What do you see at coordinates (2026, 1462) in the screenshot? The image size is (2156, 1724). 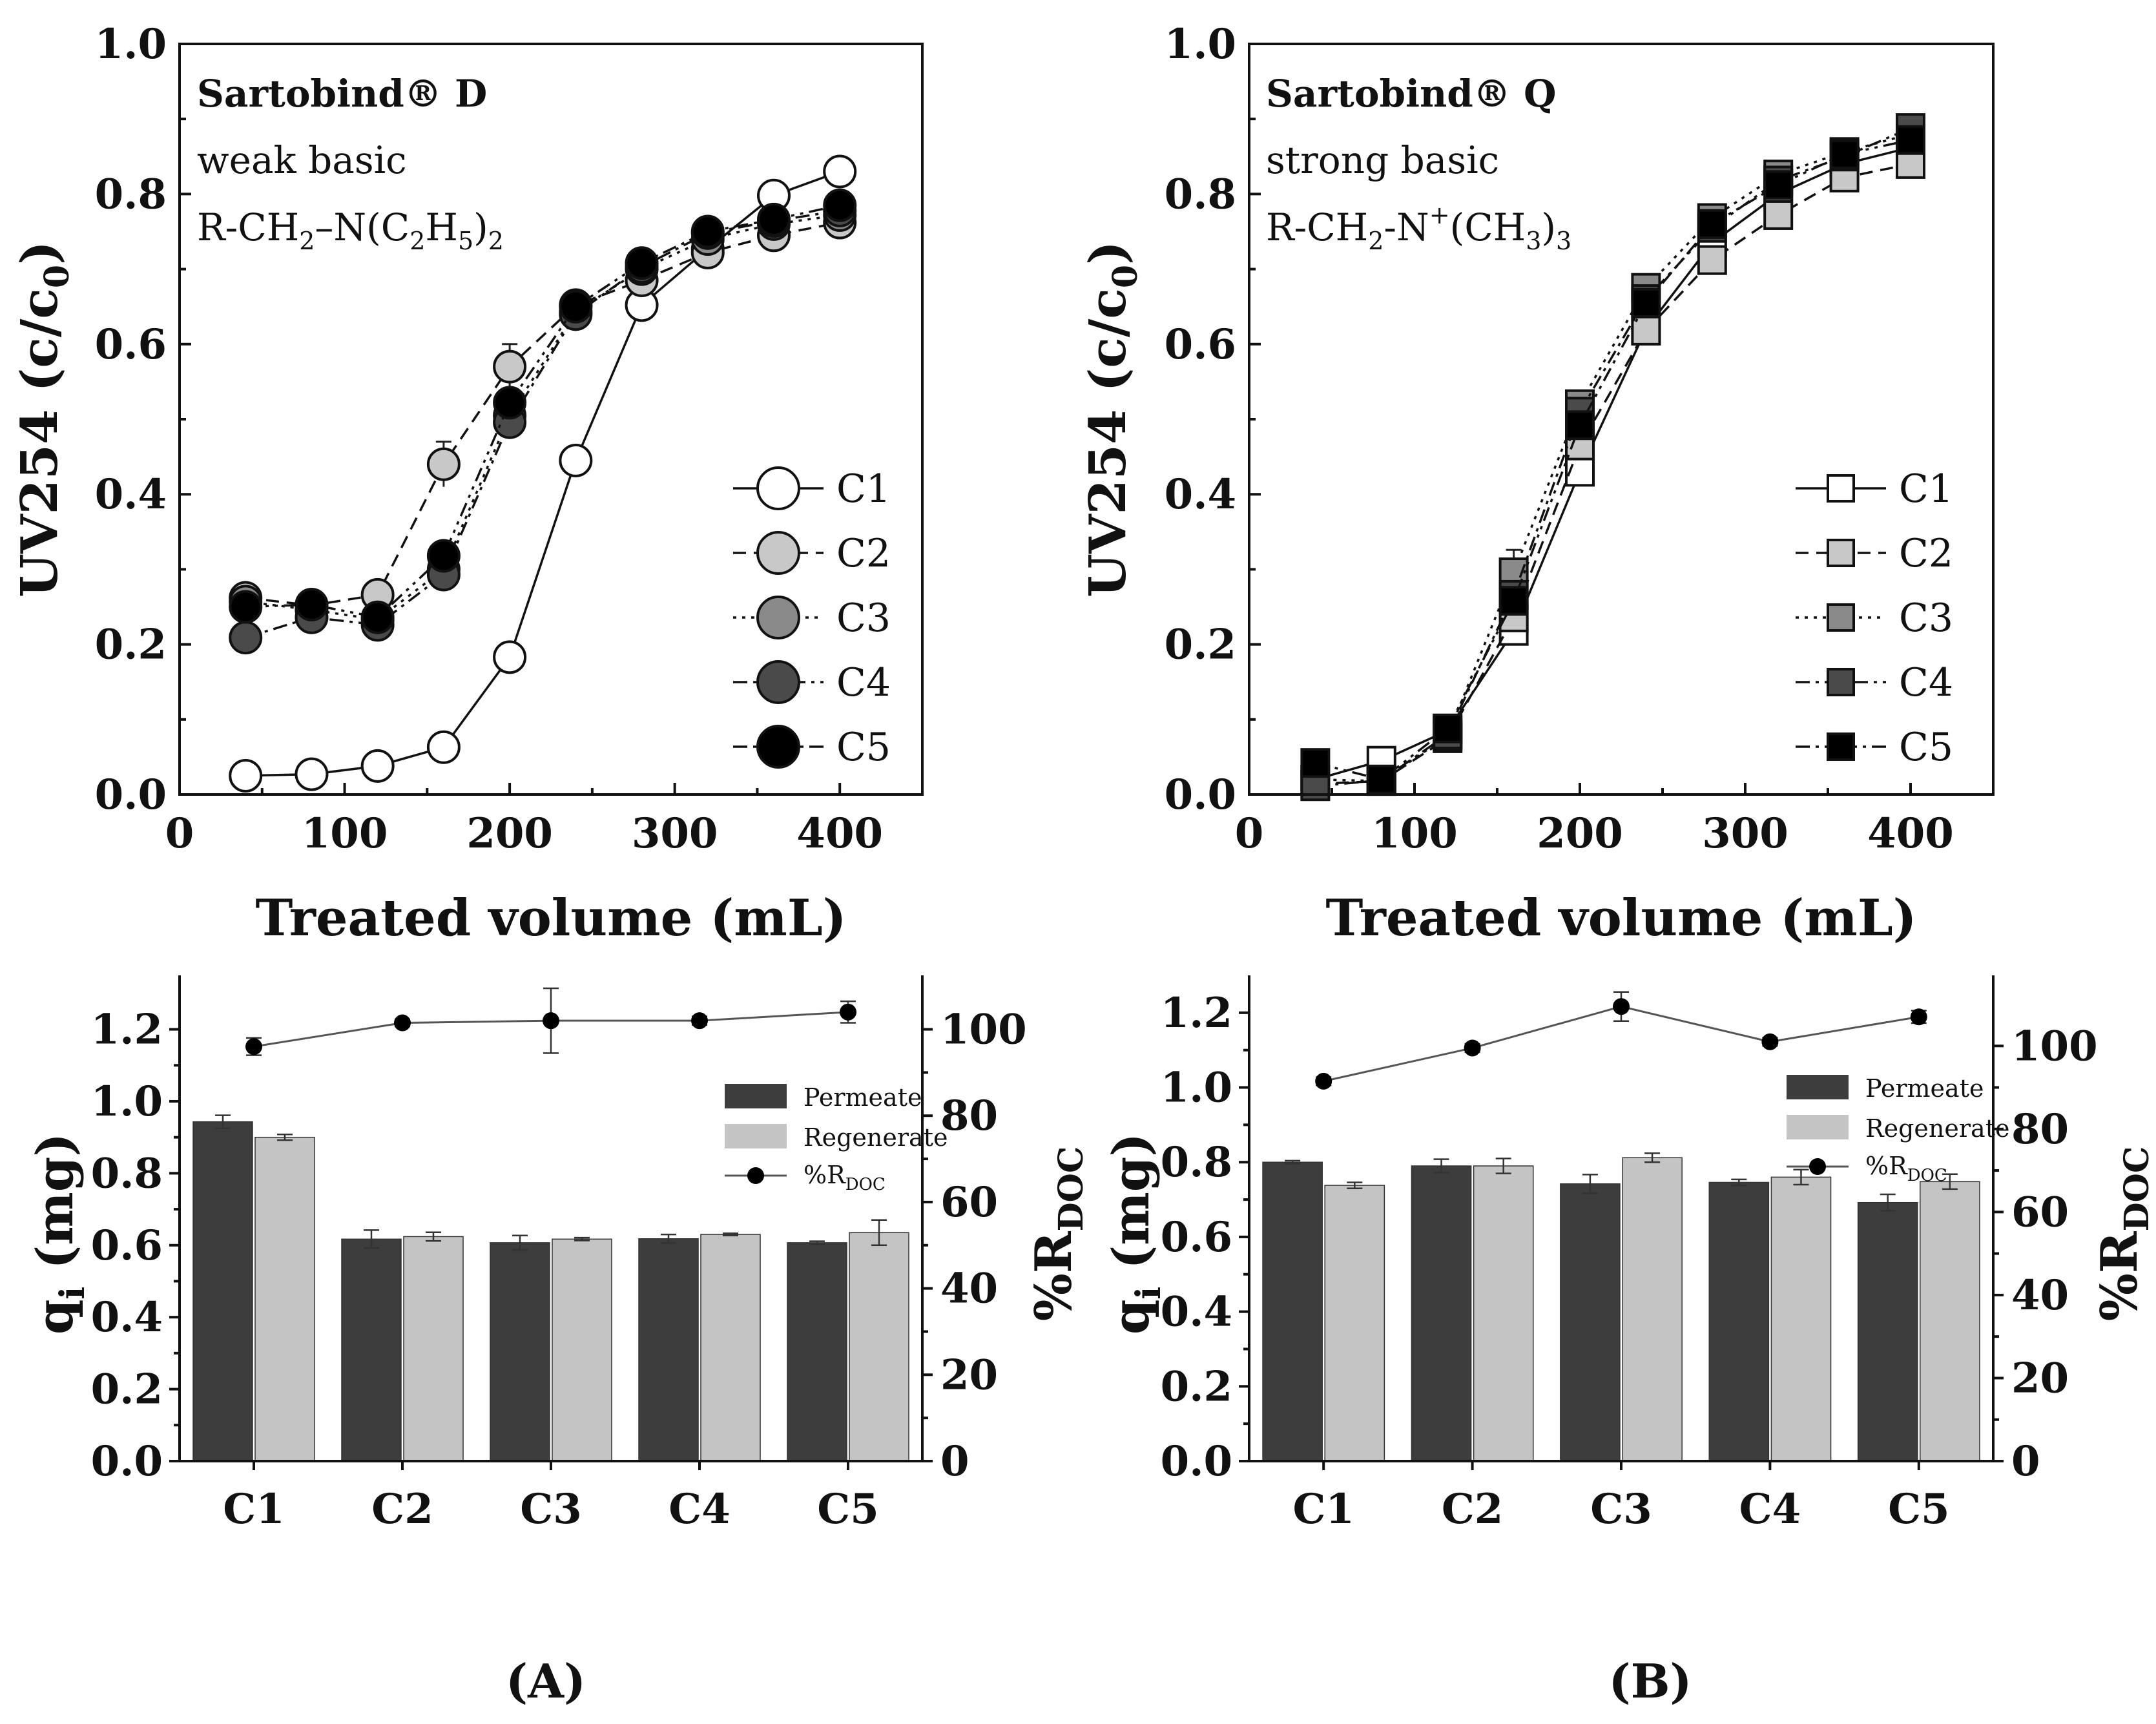 I see `y2-tick-label: 0` at bounding box center [2026, 1462].